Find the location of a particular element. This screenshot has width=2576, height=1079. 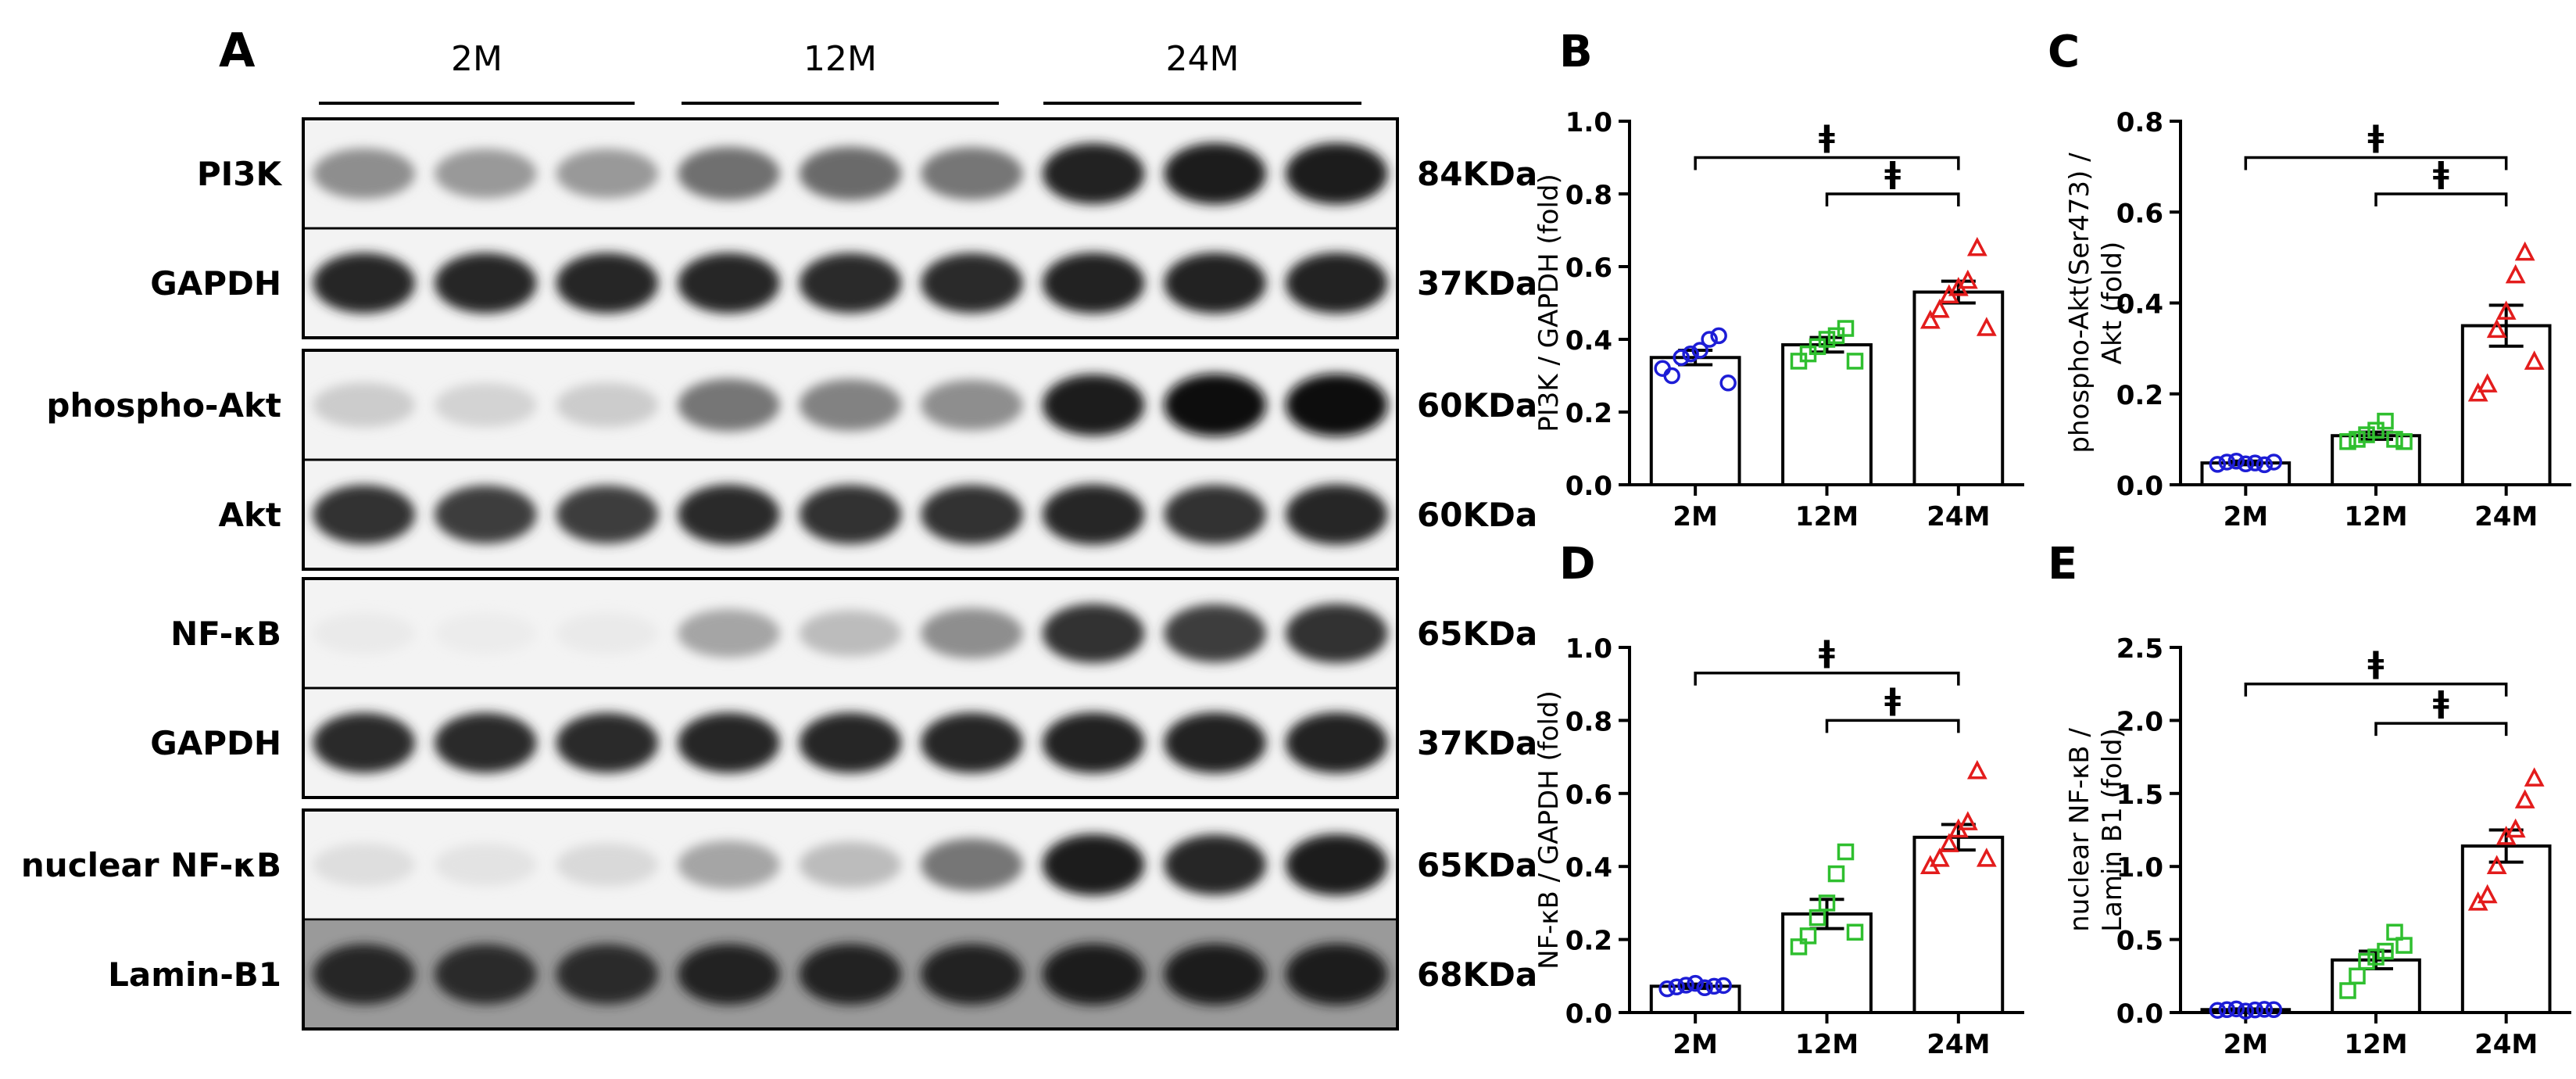

protein-label: NF-κB is located at coordinates (225, 634).